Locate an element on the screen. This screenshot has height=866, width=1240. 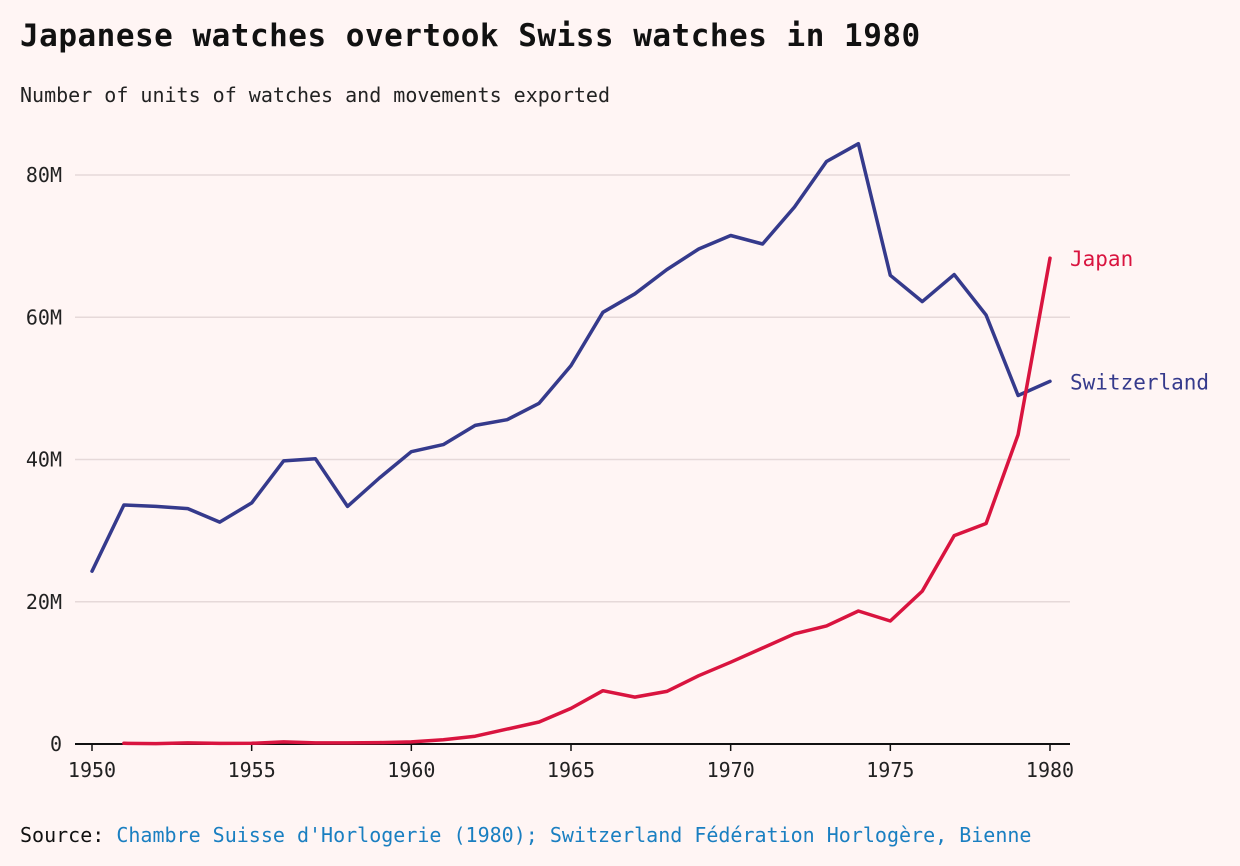
x-tick-label: 1975 is located at coordinates (890, 770).